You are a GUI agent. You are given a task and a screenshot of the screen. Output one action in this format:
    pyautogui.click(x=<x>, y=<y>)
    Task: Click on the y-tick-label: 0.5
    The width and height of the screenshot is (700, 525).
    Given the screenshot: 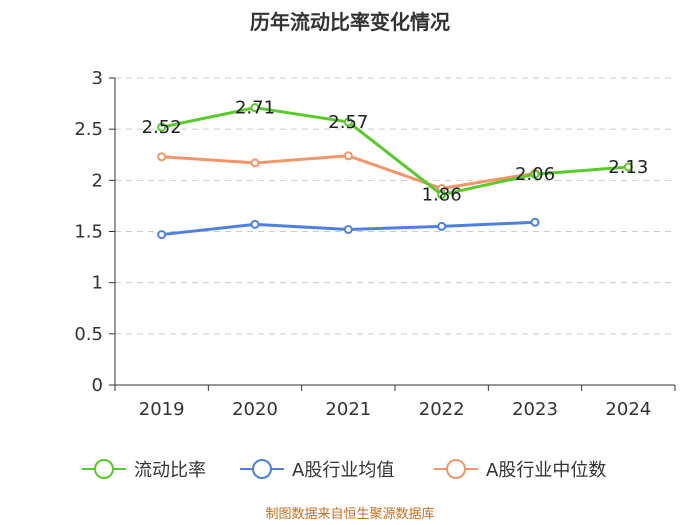 What is the action you would take?
    pyautogui.click(x=88, y=334)
    